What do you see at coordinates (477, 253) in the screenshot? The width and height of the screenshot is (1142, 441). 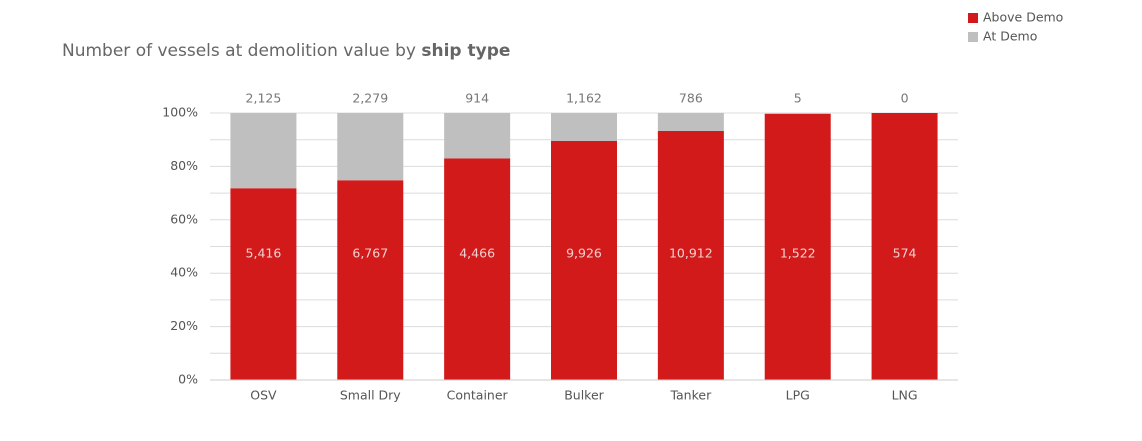 I see `value-label: 4,466` at bounding box center [477, 253].